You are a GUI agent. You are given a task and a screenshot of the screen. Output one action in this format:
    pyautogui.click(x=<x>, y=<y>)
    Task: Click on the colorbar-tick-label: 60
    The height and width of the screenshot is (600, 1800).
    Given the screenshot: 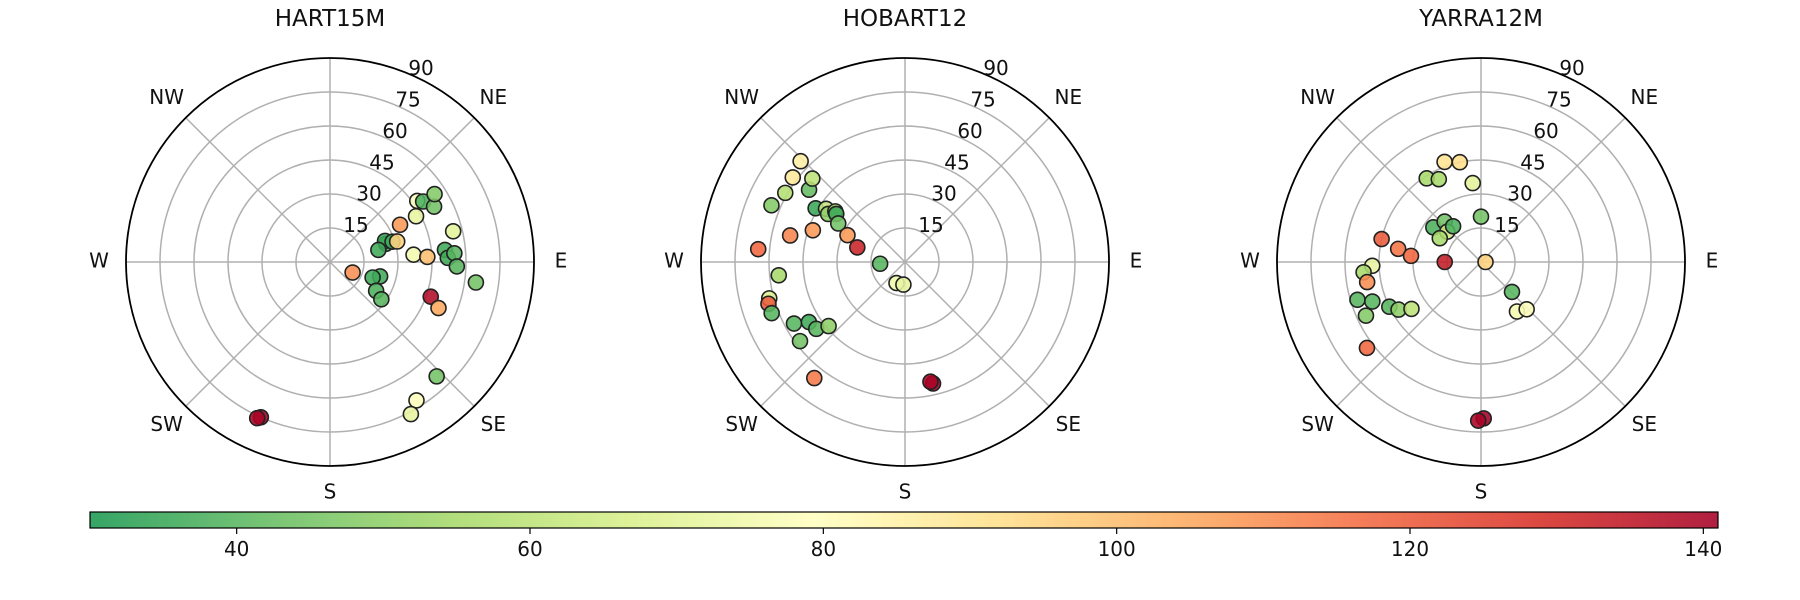 What is the action you would take?
    pyautogui.click(x=529, y=549)
    